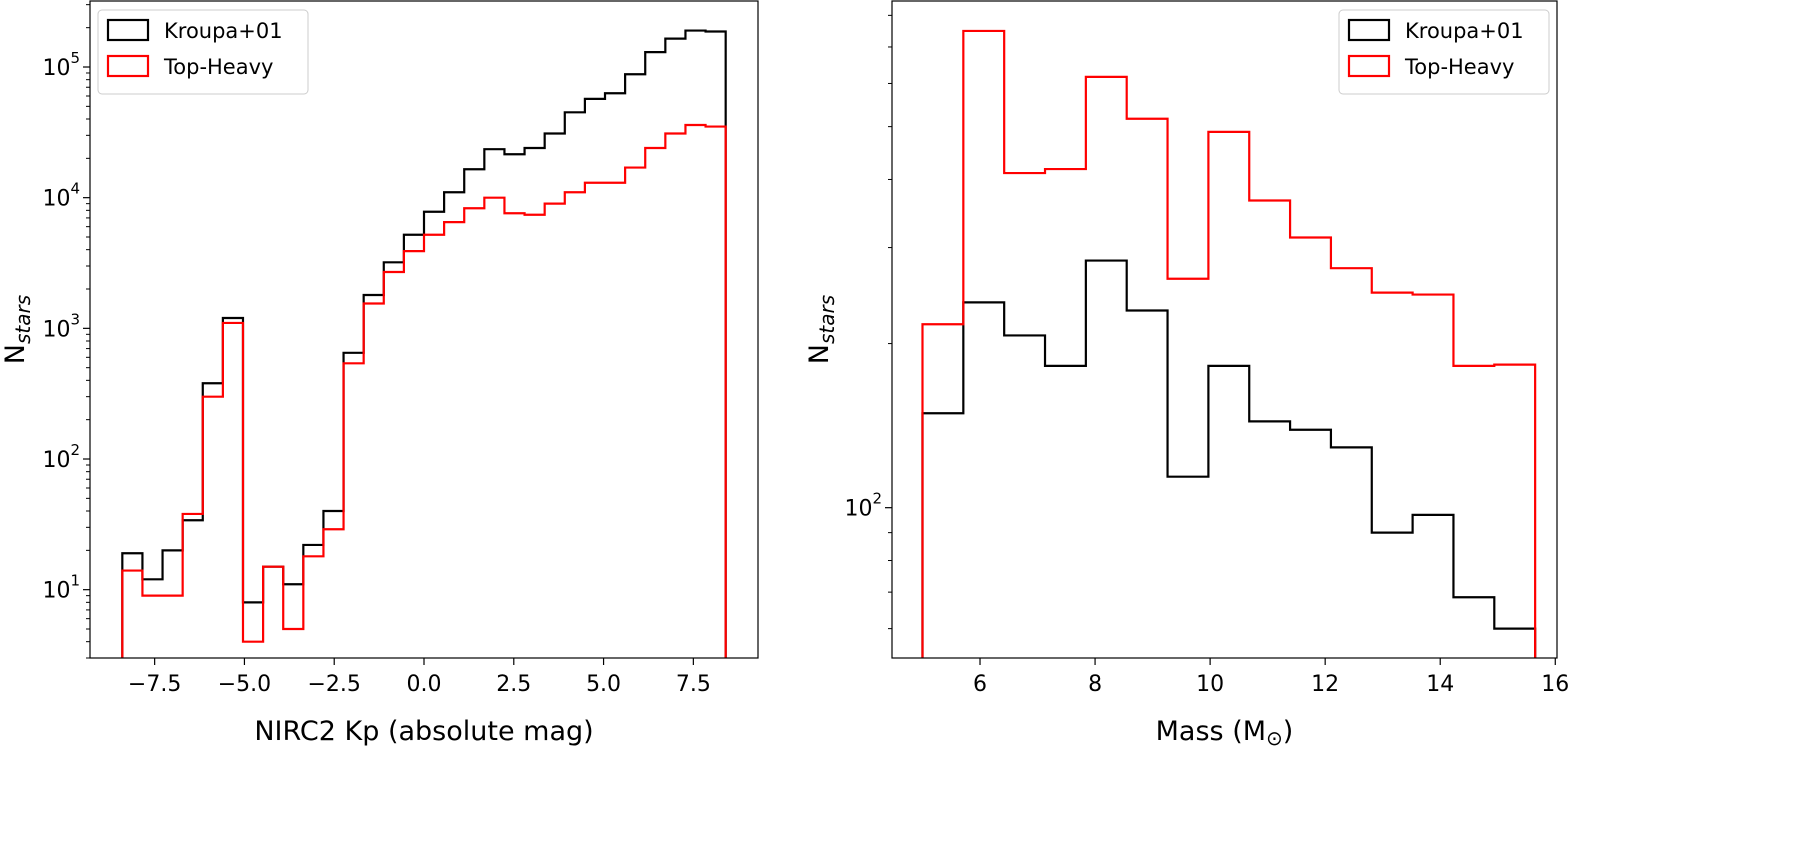 The image size is (1800, 843). I want to click on x-tick-label: 14, so click(1440, 684).